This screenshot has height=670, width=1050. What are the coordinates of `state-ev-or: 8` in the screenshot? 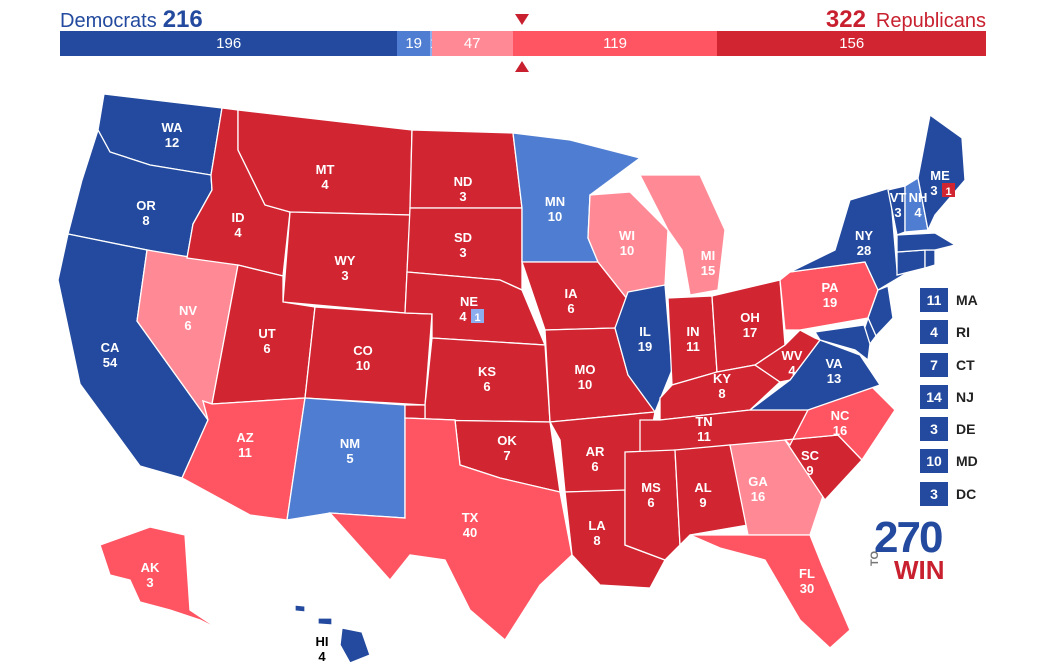 It's located at (145, 220).